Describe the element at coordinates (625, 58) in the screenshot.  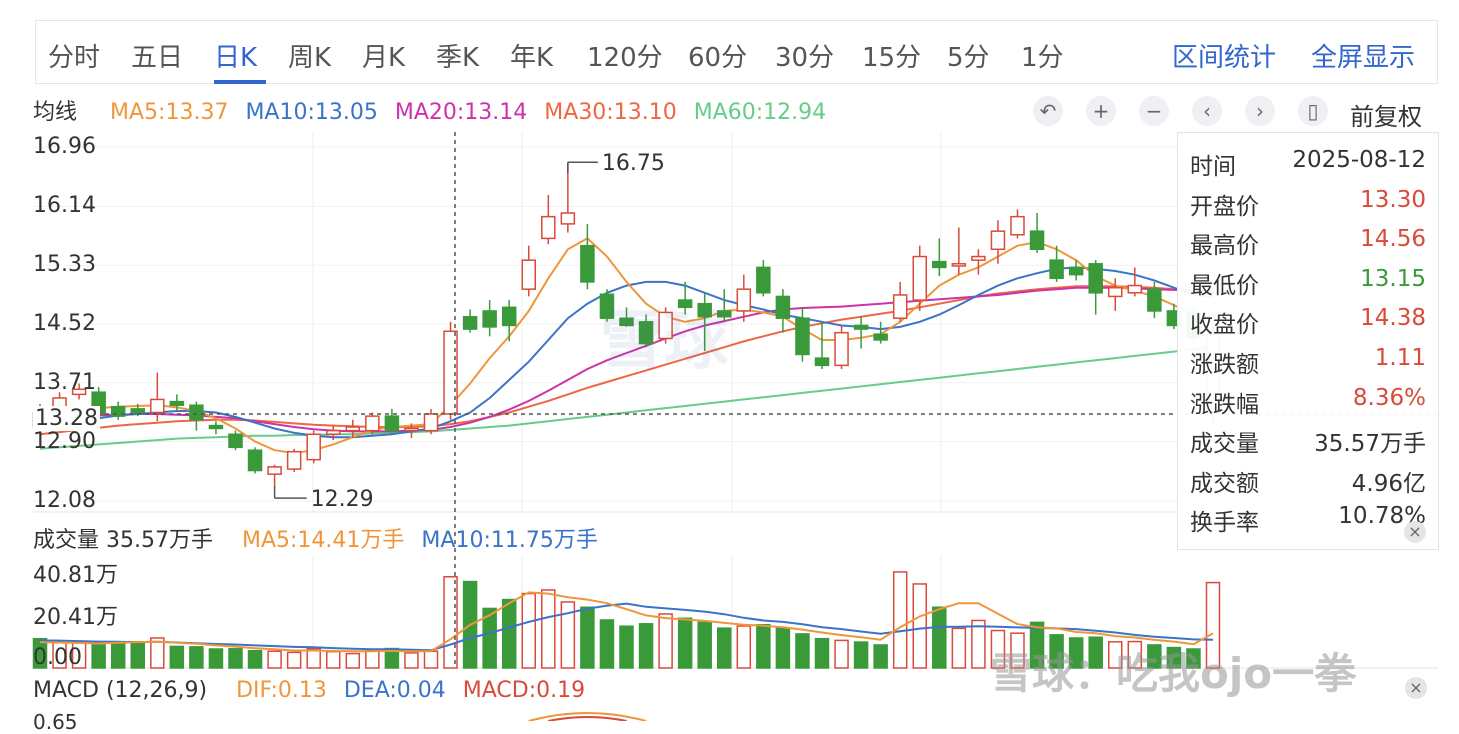
I see `tab-8: 120分` at that location.